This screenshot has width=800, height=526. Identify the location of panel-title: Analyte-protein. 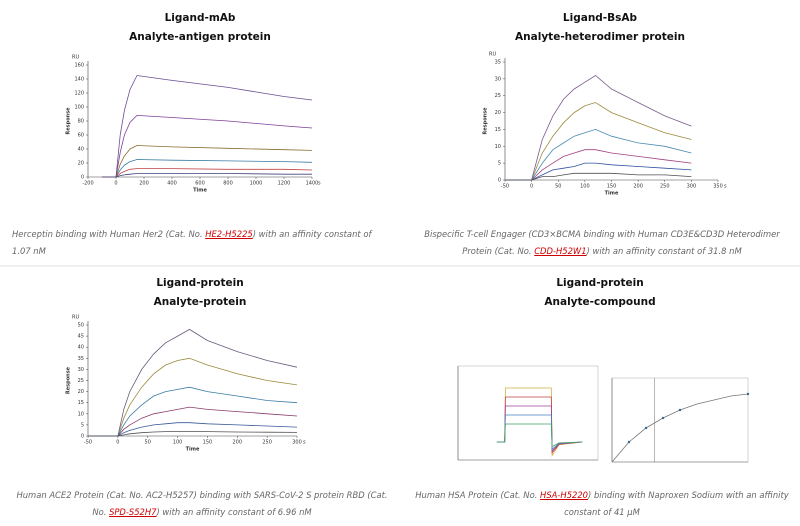
(200, 302).